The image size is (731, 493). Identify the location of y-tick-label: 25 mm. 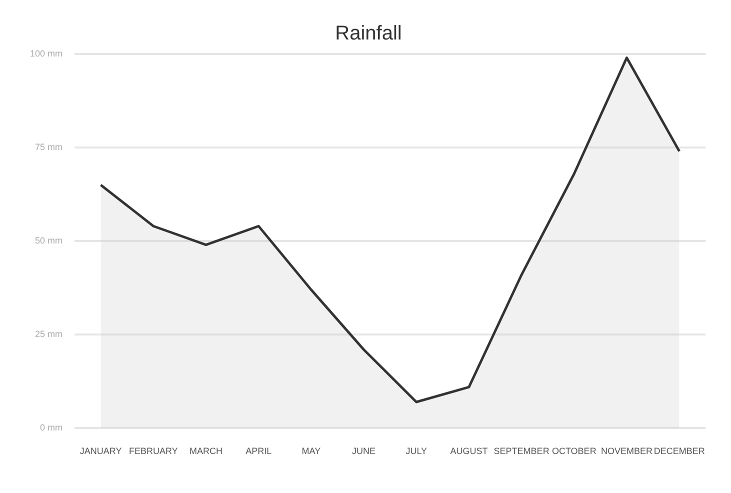
(48, 334).